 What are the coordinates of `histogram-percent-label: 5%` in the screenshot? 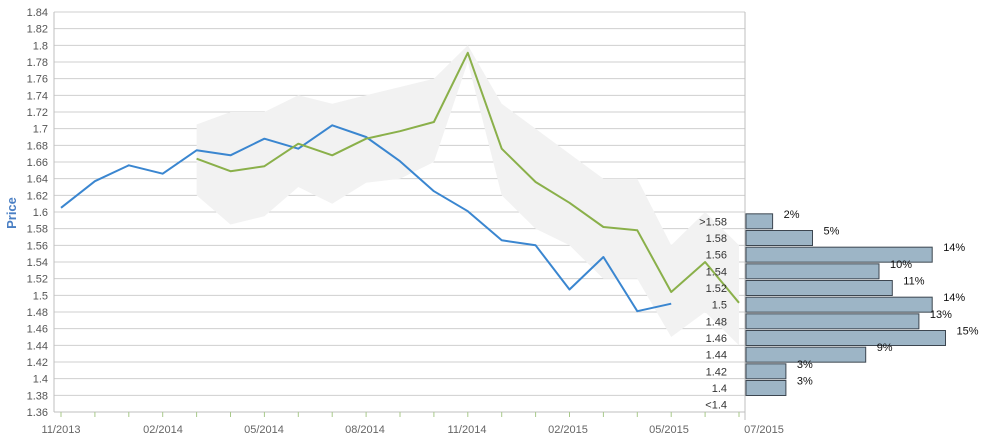 It's located at (832, 232).